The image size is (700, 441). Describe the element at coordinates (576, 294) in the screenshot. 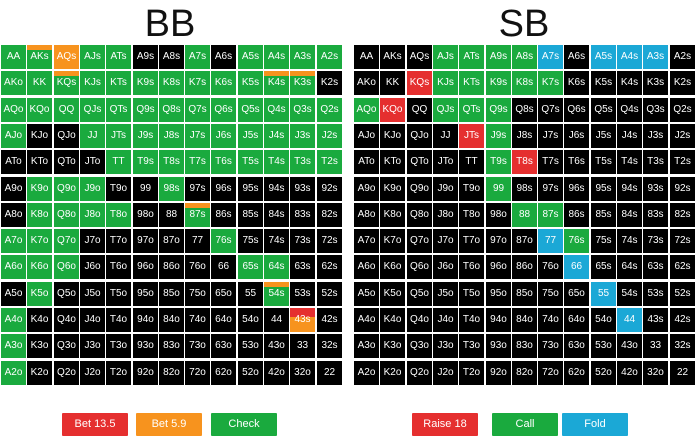

I see `hand-cell: 65o` at that location.